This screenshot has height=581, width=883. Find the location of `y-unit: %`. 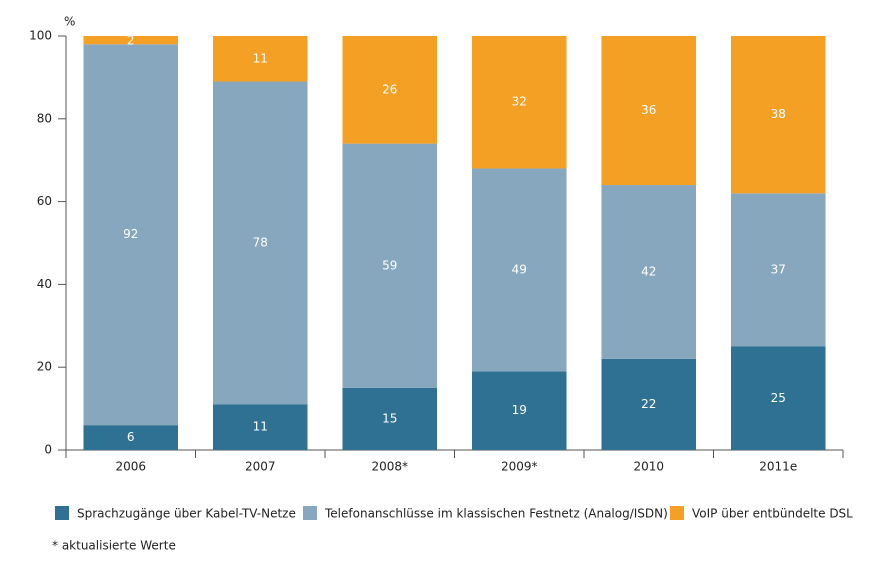

y-unit: % is located at coordinates (69, 22).